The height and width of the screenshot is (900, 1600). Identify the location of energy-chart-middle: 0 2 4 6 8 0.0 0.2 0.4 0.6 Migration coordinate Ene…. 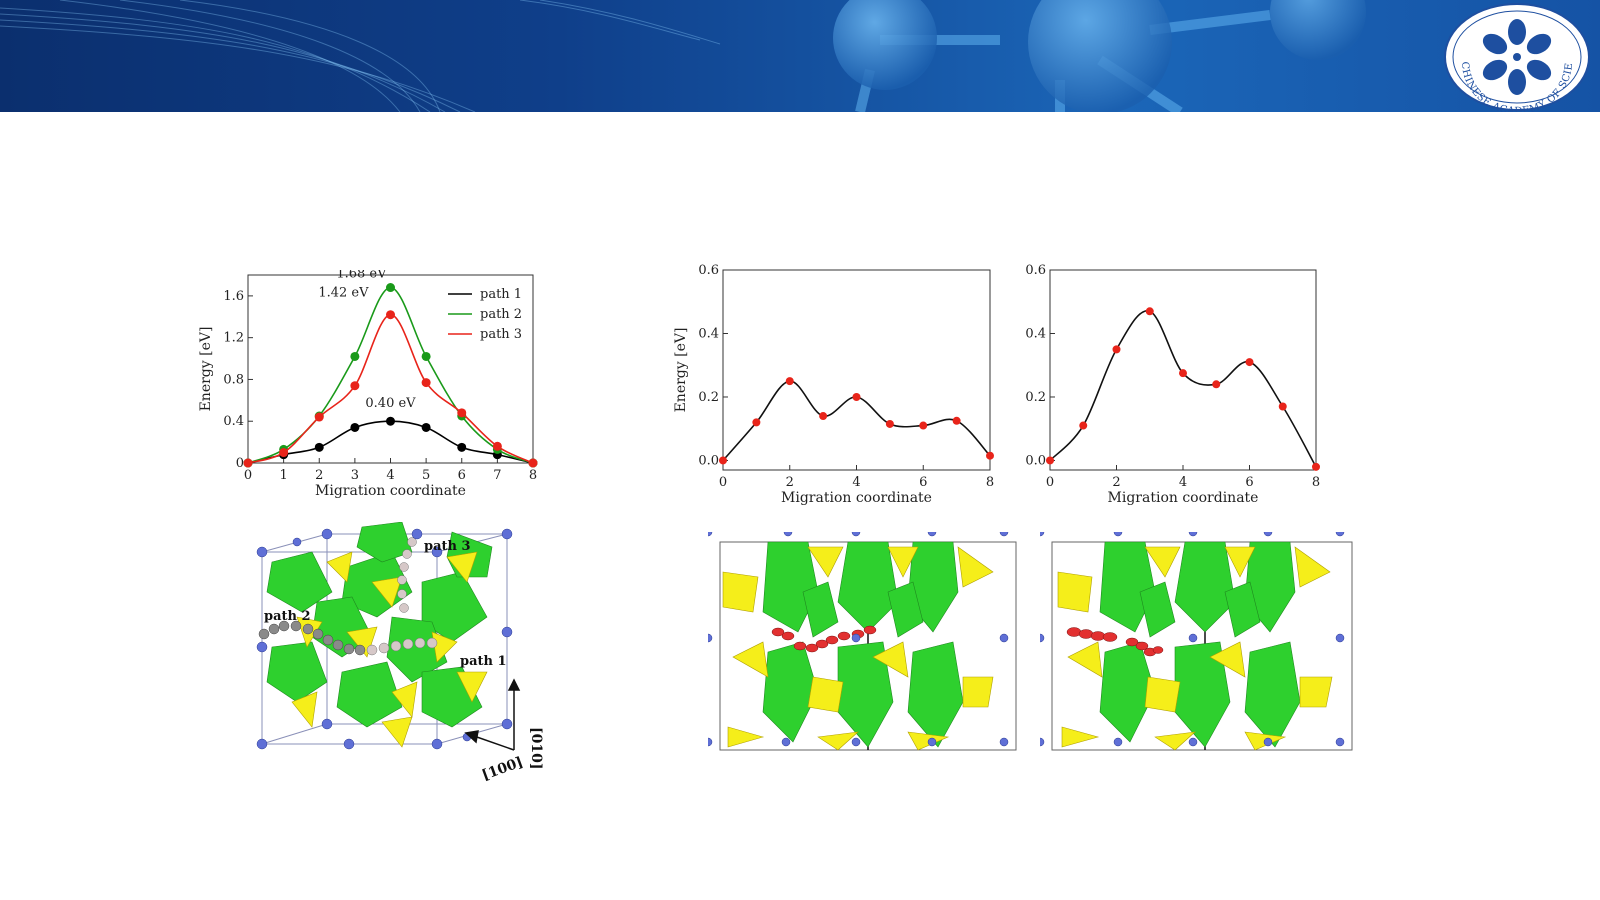
(833, 384).